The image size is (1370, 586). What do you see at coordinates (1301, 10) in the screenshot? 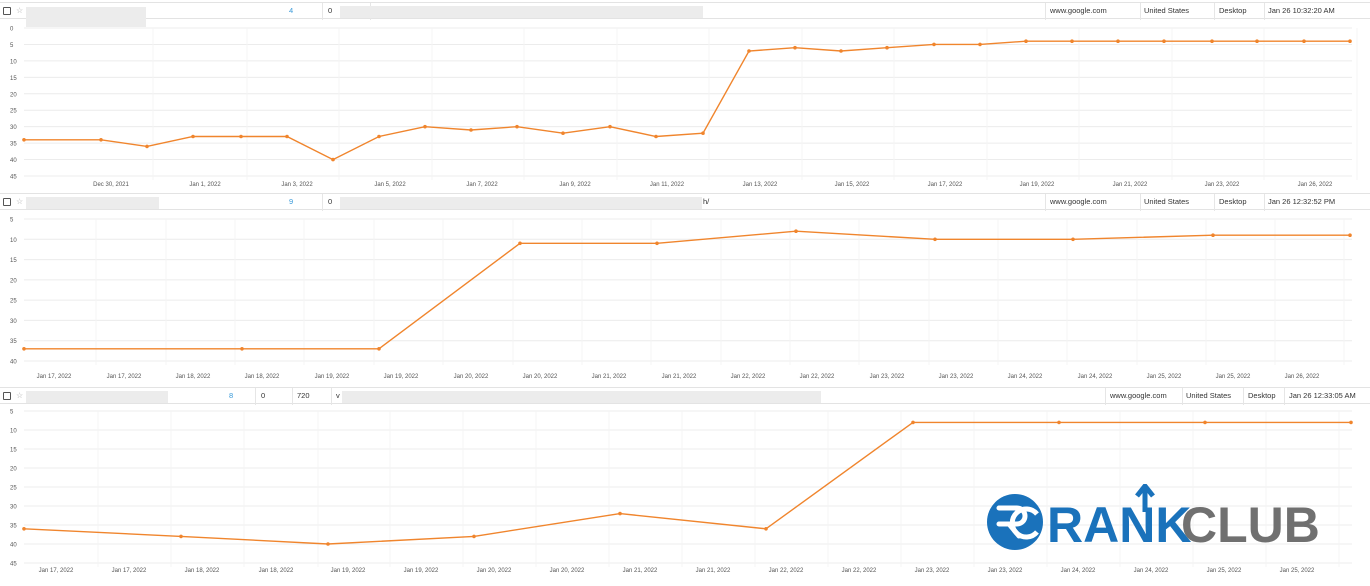
I see `last-checked: Jan 26 10:32:20 AM` at bounding box center [1301, 10].